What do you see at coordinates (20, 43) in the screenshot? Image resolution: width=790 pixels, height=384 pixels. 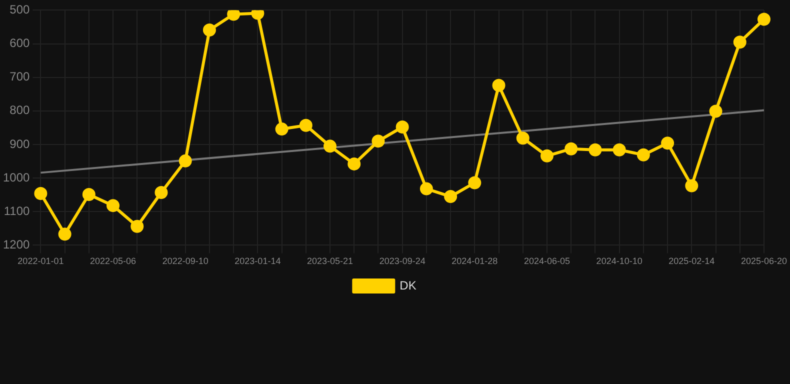 I see `y-tick-label: 600` at bounding box center [20, 43].